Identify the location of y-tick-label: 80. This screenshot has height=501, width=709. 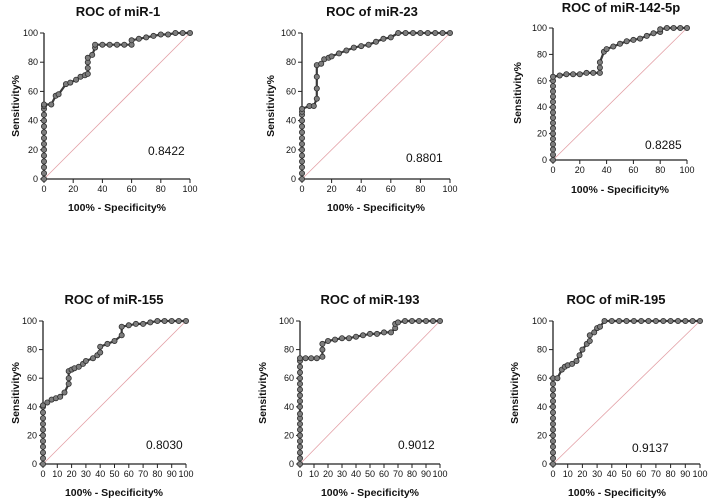
(33, 62).